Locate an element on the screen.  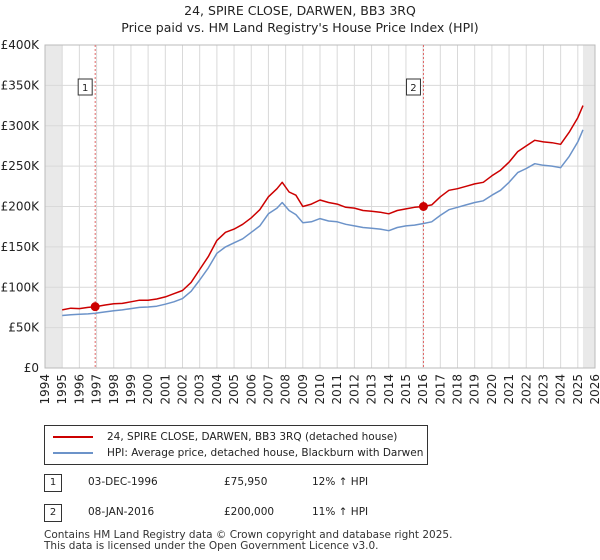
y-tick-label-6: £300K is located at coordinates (21, 126).